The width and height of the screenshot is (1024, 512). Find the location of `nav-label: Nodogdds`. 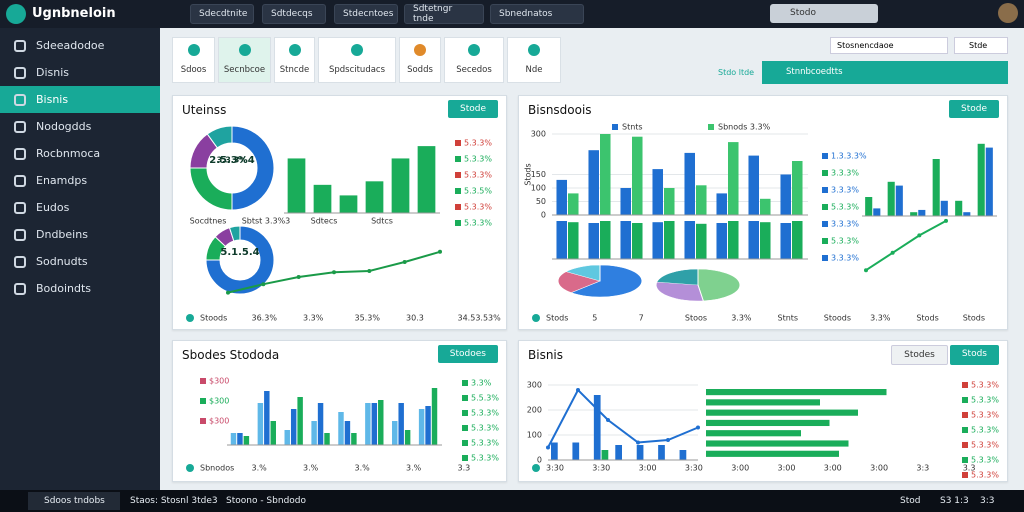

nav-label: Nodogdds is located at coordinates (64, 126).